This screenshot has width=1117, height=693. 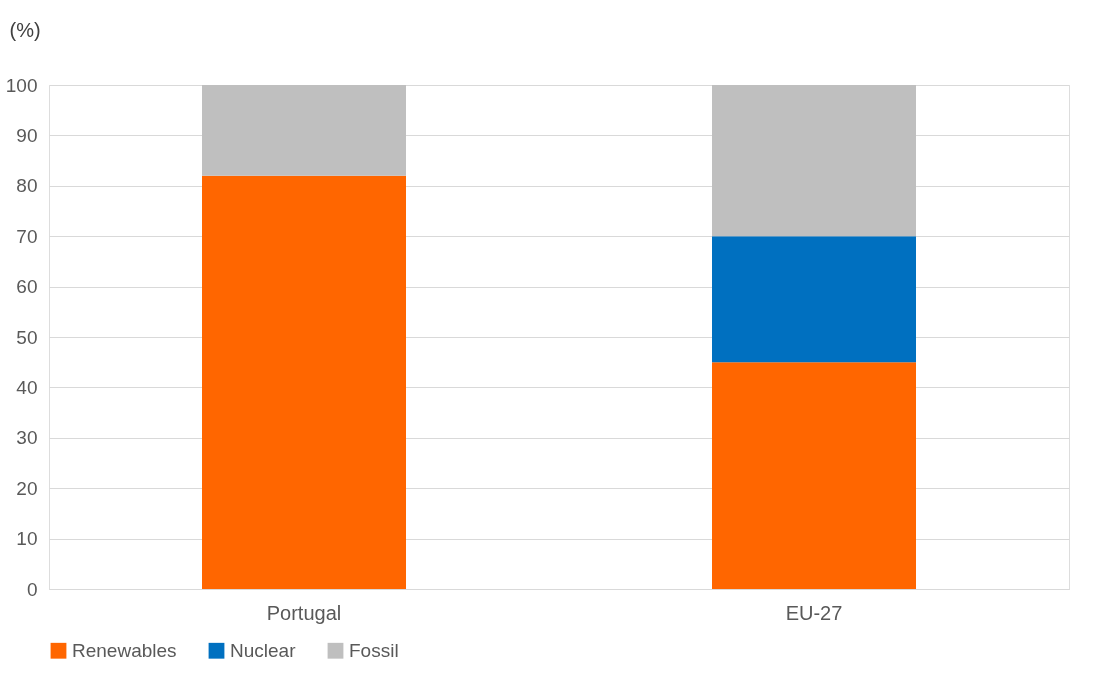 What do you see at coordinates (27, 186) in the screenshot?
I see `y-tick-label: 80` at bounding box center [27, 186].